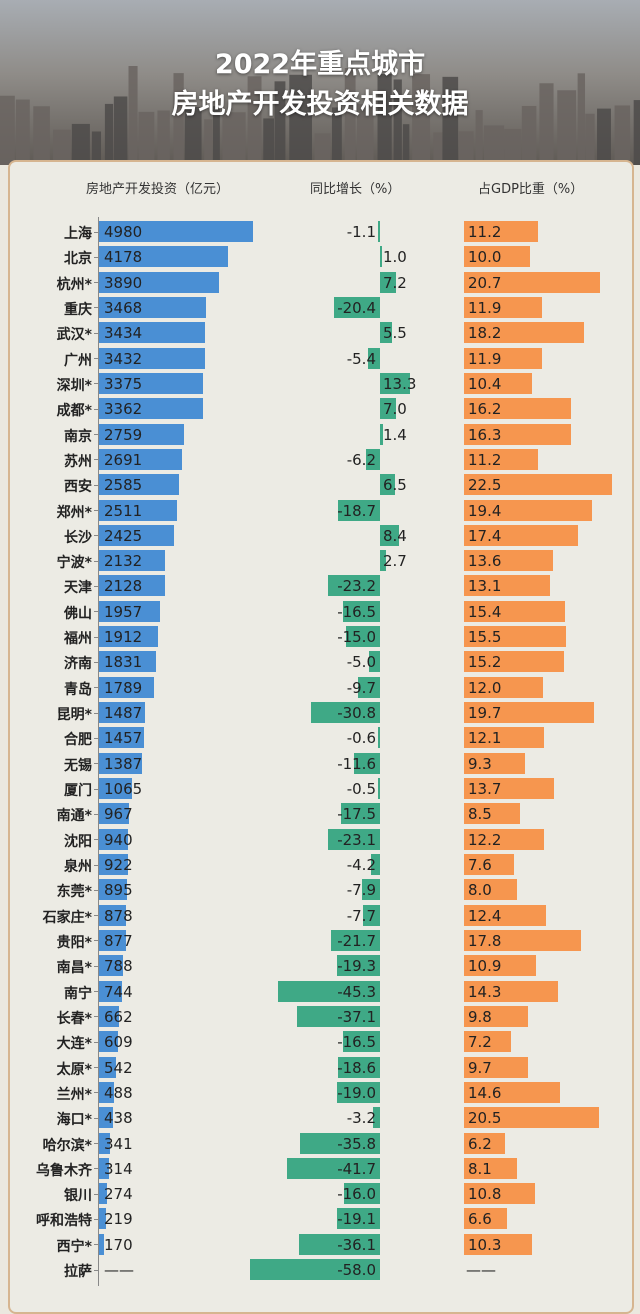  Describe the element at coordinates (118, 1042) in the screenshot. I see `investment-value: 609` at that location.